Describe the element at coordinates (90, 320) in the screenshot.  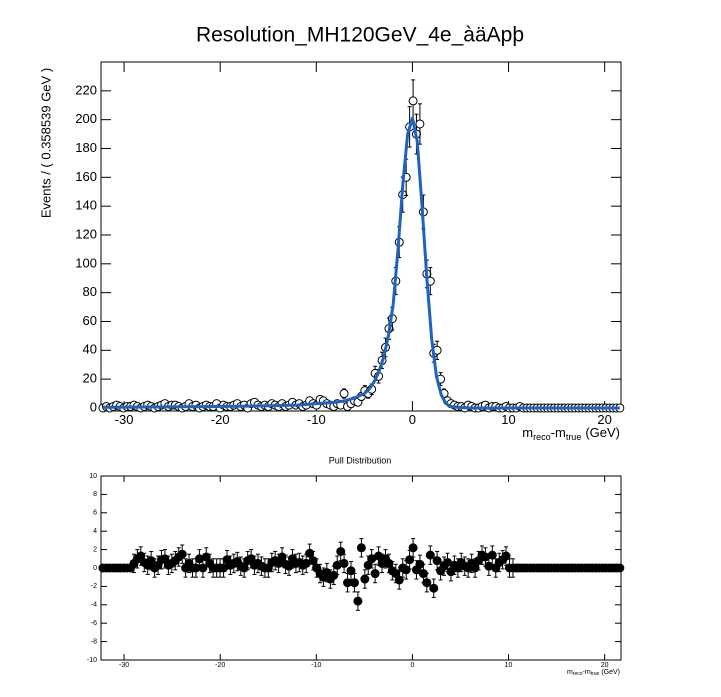
I see `y-tick-label: 60` at that location.